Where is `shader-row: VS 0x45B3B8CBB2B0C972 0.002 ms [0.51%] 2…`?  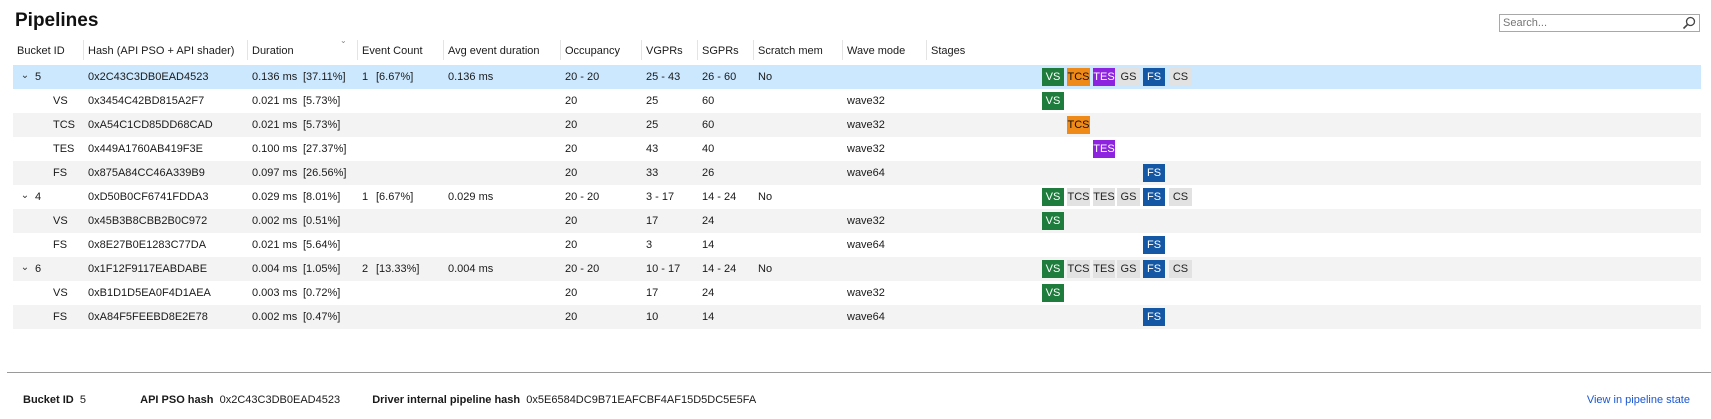 shader-row: VS 0x45B3B8CBB2B0C972 0.002 ms [0.51%] 2… is located at coordinates (857, 221).